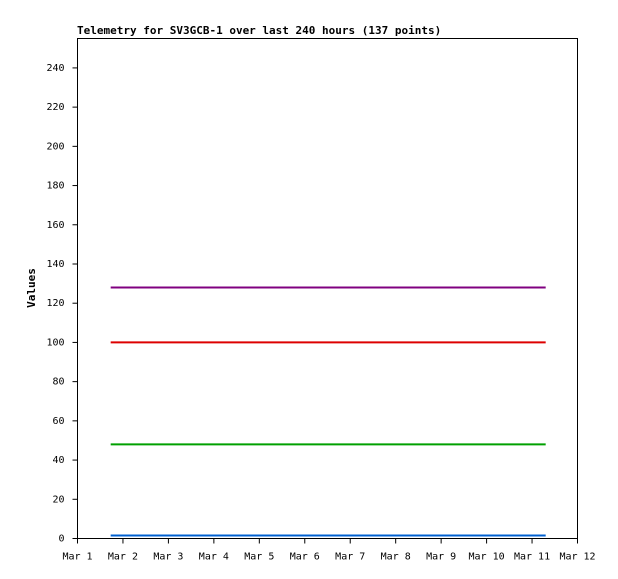 This screenshot has height=579, width=618. Describe the element at coordinates (55, 264) in the screenshot. I see `y-tick-label: 140` at that location.